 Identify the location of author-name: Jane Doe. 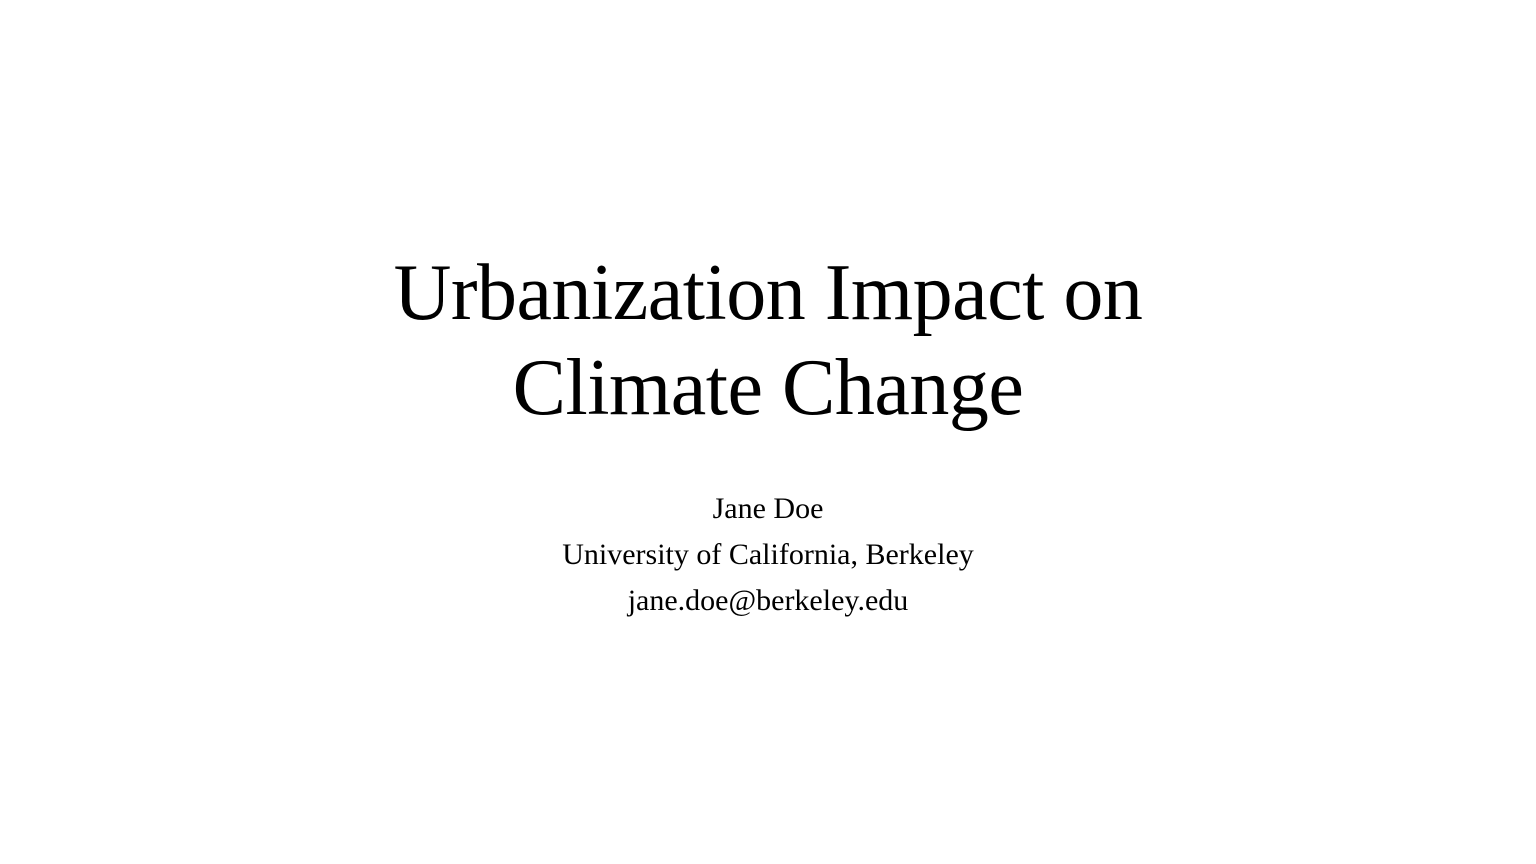
(768, 508).